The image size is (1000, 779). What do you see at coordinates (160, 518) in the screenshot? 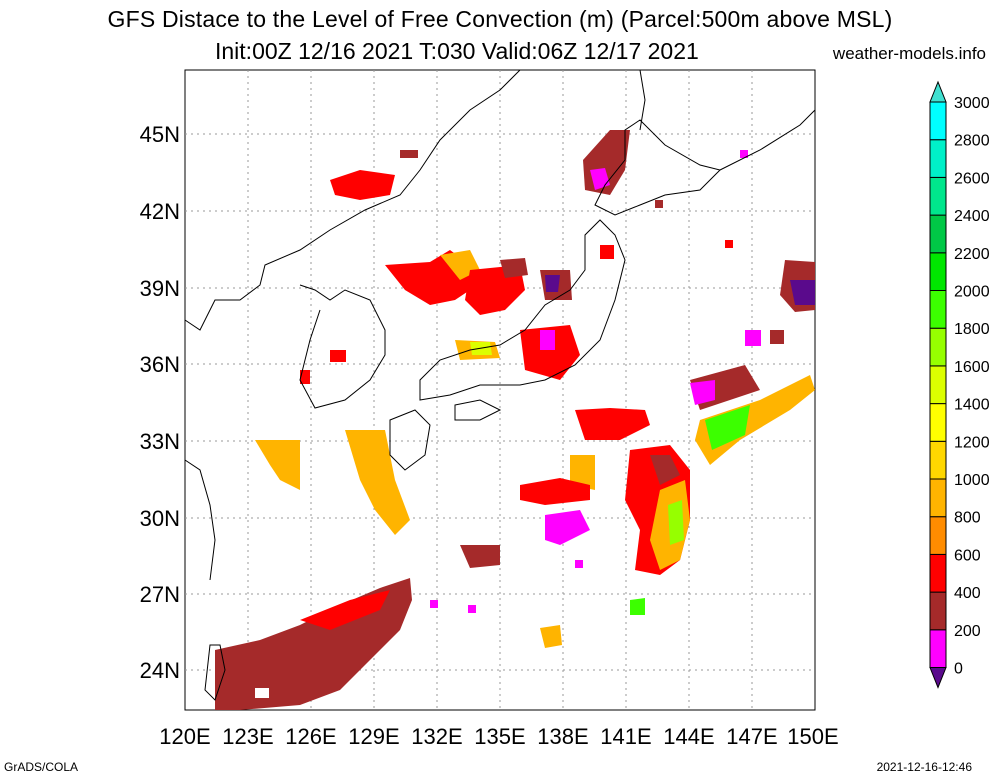
I see `lat-label: 30N` at bounding box center [160, 518].